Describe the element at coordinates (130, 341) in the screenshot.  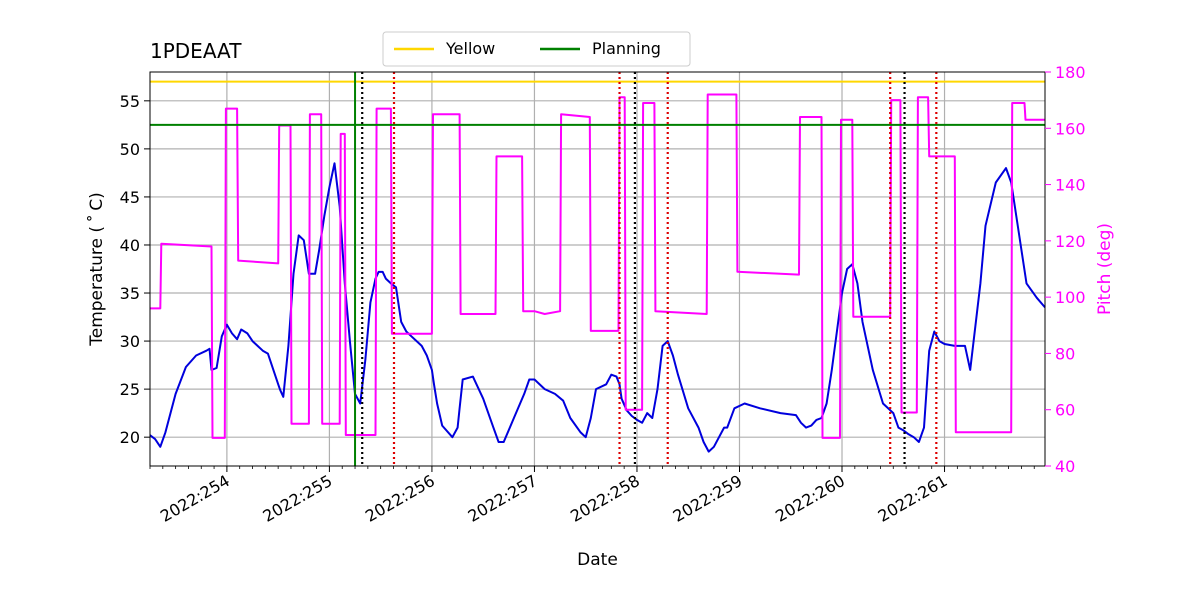
I see `y-tick-label-2: 30` at that location.